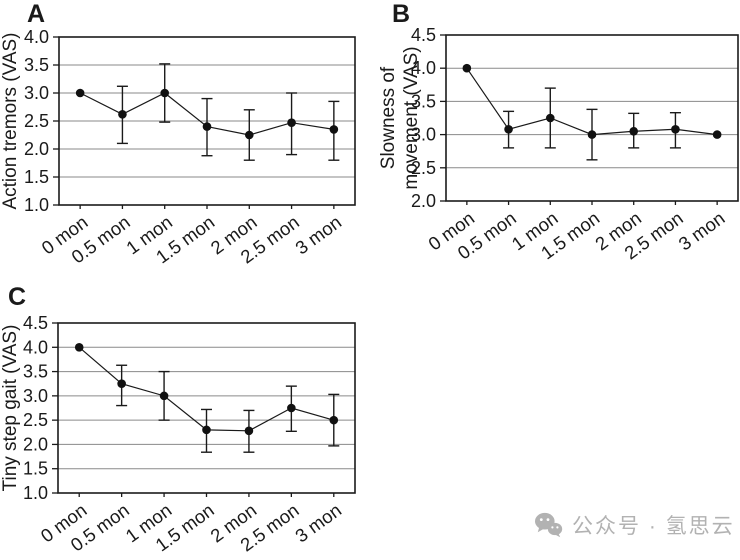  What do you see at coordinates (36, 14) in the screenshot?
I see `panel-label-a: A` at bounding box center [36, 14].